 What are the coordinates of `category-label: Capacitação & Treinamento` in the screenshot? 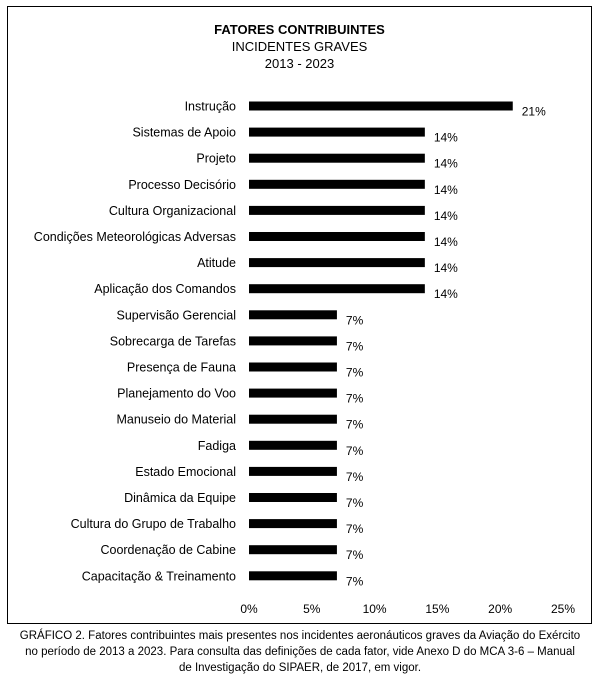 It's located at (159, 576).